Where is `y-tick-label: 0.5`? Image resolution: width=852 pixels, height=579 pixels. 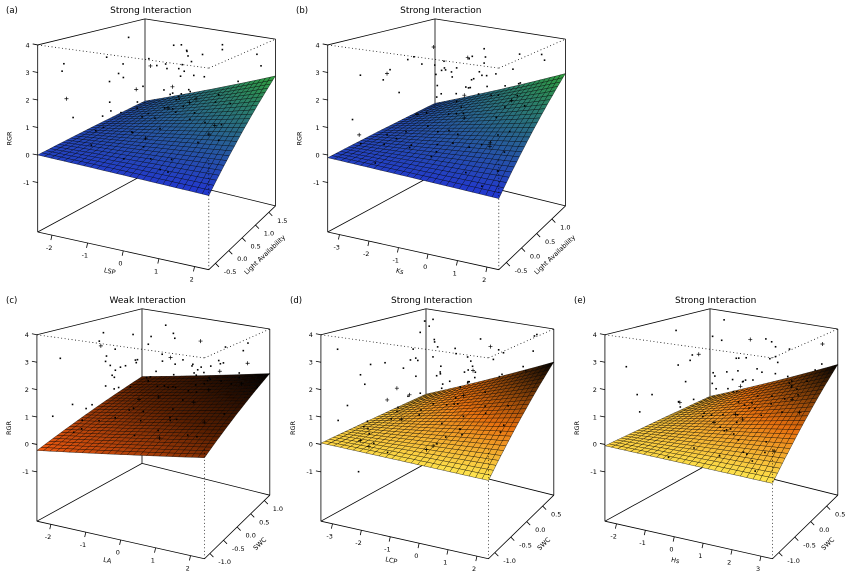
y-tick-label: 0.5 is located at coordinates (255, 246).